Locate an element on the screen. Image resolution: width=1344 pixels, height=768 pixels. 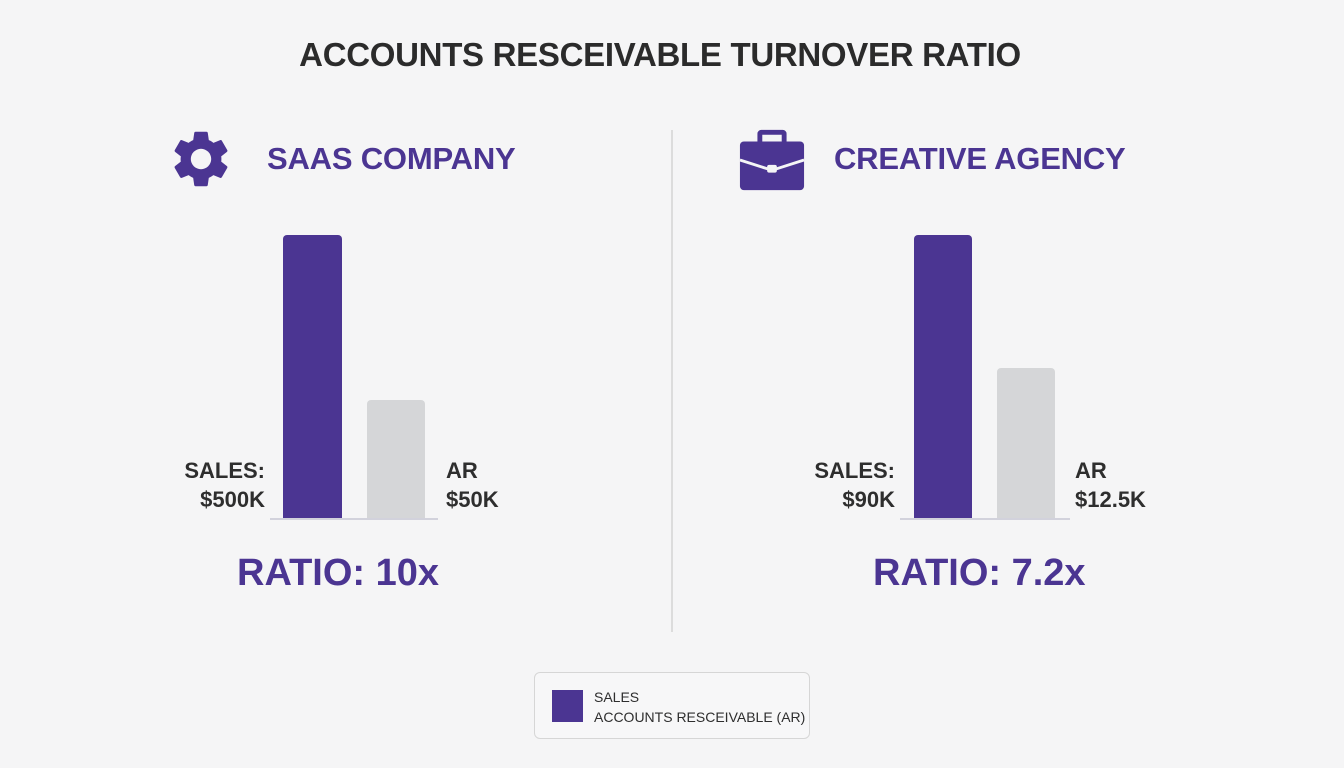
ar-label: AR $50K is located at coordinates (472, 485).